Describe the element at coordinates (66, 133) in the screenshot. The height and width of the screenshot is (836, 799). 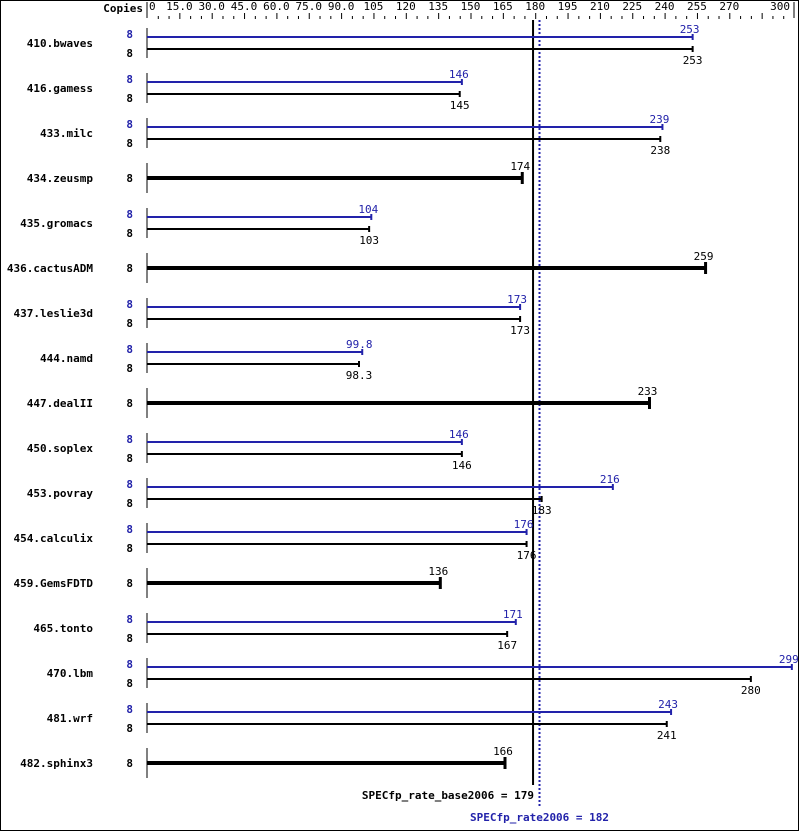
I see `benchmark-label: 433.milc` at that location.